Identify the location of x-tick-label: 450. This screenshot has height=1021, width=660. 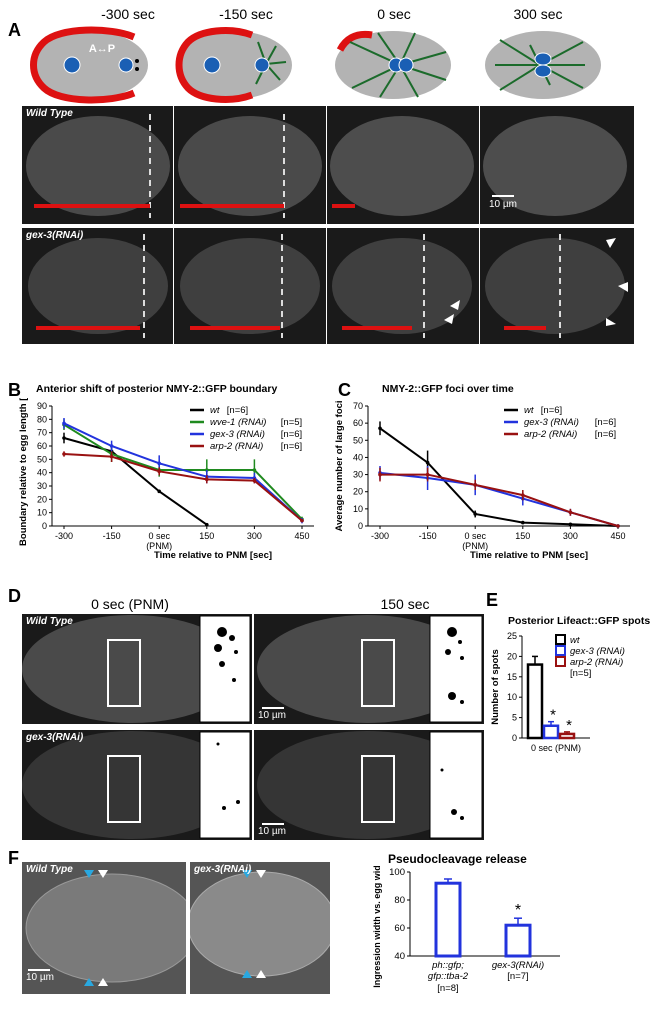
(617, 536).